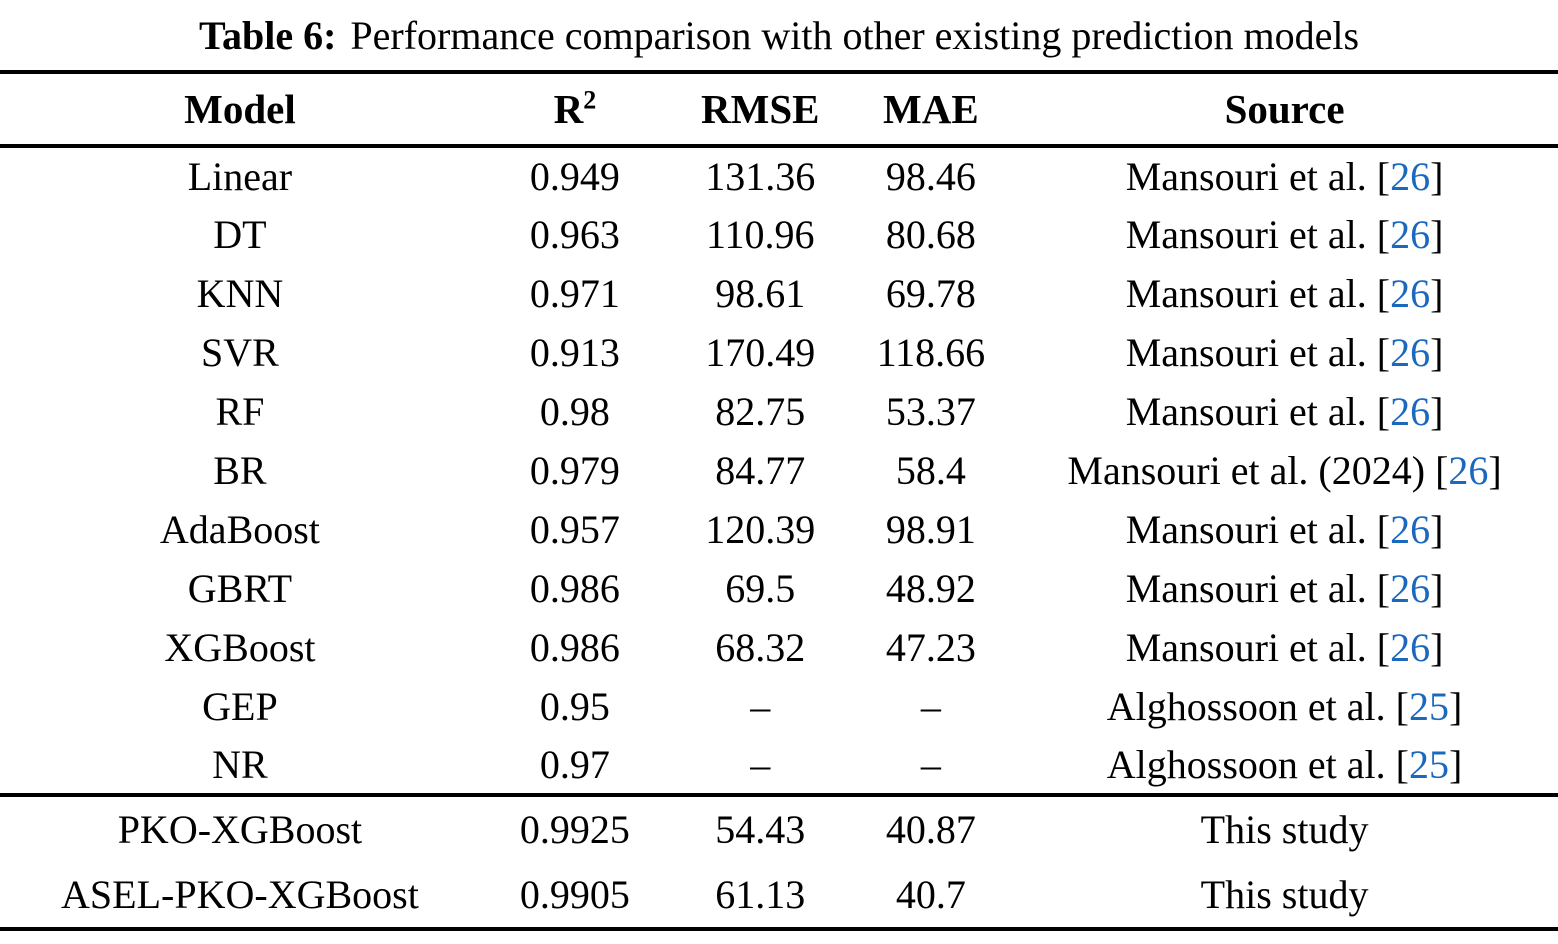 Image resolution: width=1558 pixels, height=944 pixels. I want to click on model-cell: PKO-XGBoost, so click(240, 829).